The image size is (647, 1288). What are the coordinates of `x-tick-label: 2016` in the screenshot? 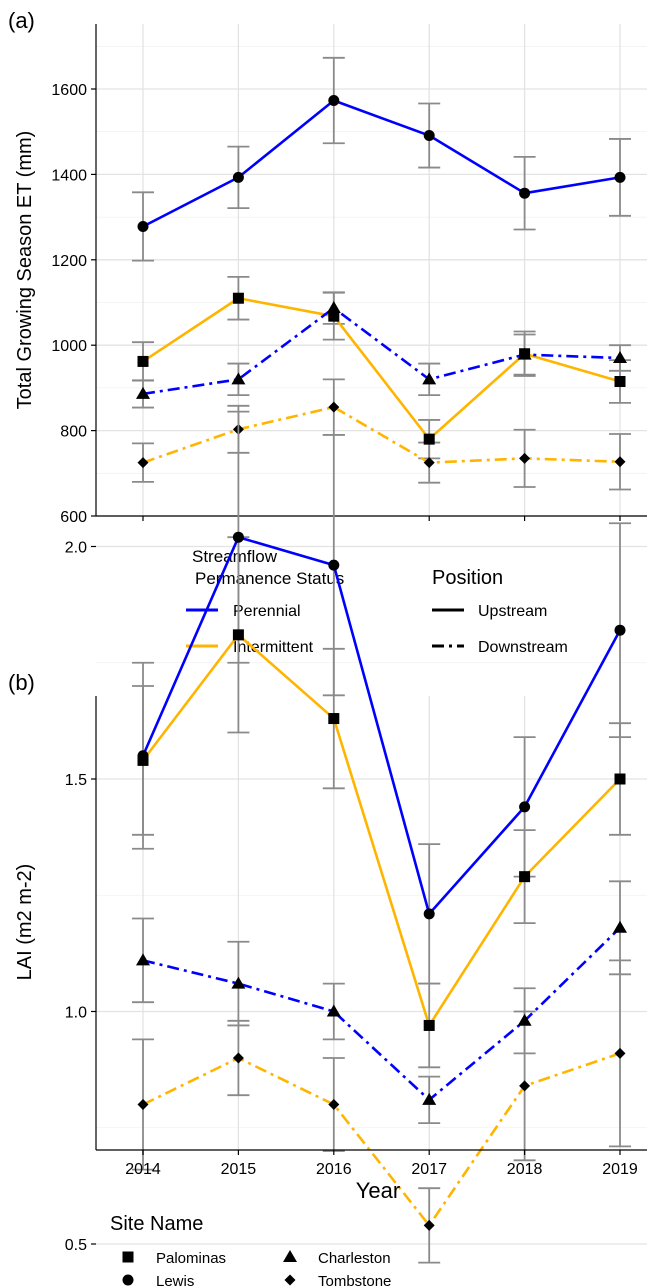 It's located at (334, 1169).